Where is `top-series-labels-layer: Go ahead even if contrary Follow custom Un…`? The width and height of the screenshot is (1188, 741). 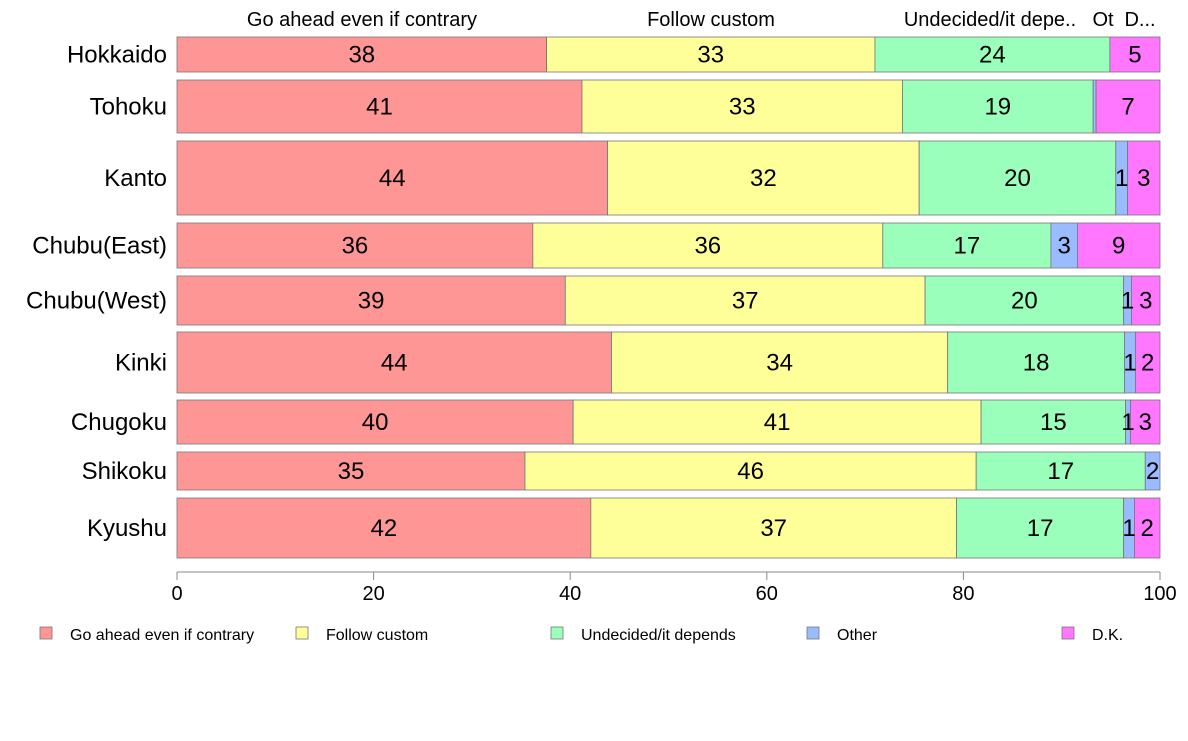
top-series-labels-layer: Go ahead even if contrary Follow custom Un… is located at coordinates (701, 20).